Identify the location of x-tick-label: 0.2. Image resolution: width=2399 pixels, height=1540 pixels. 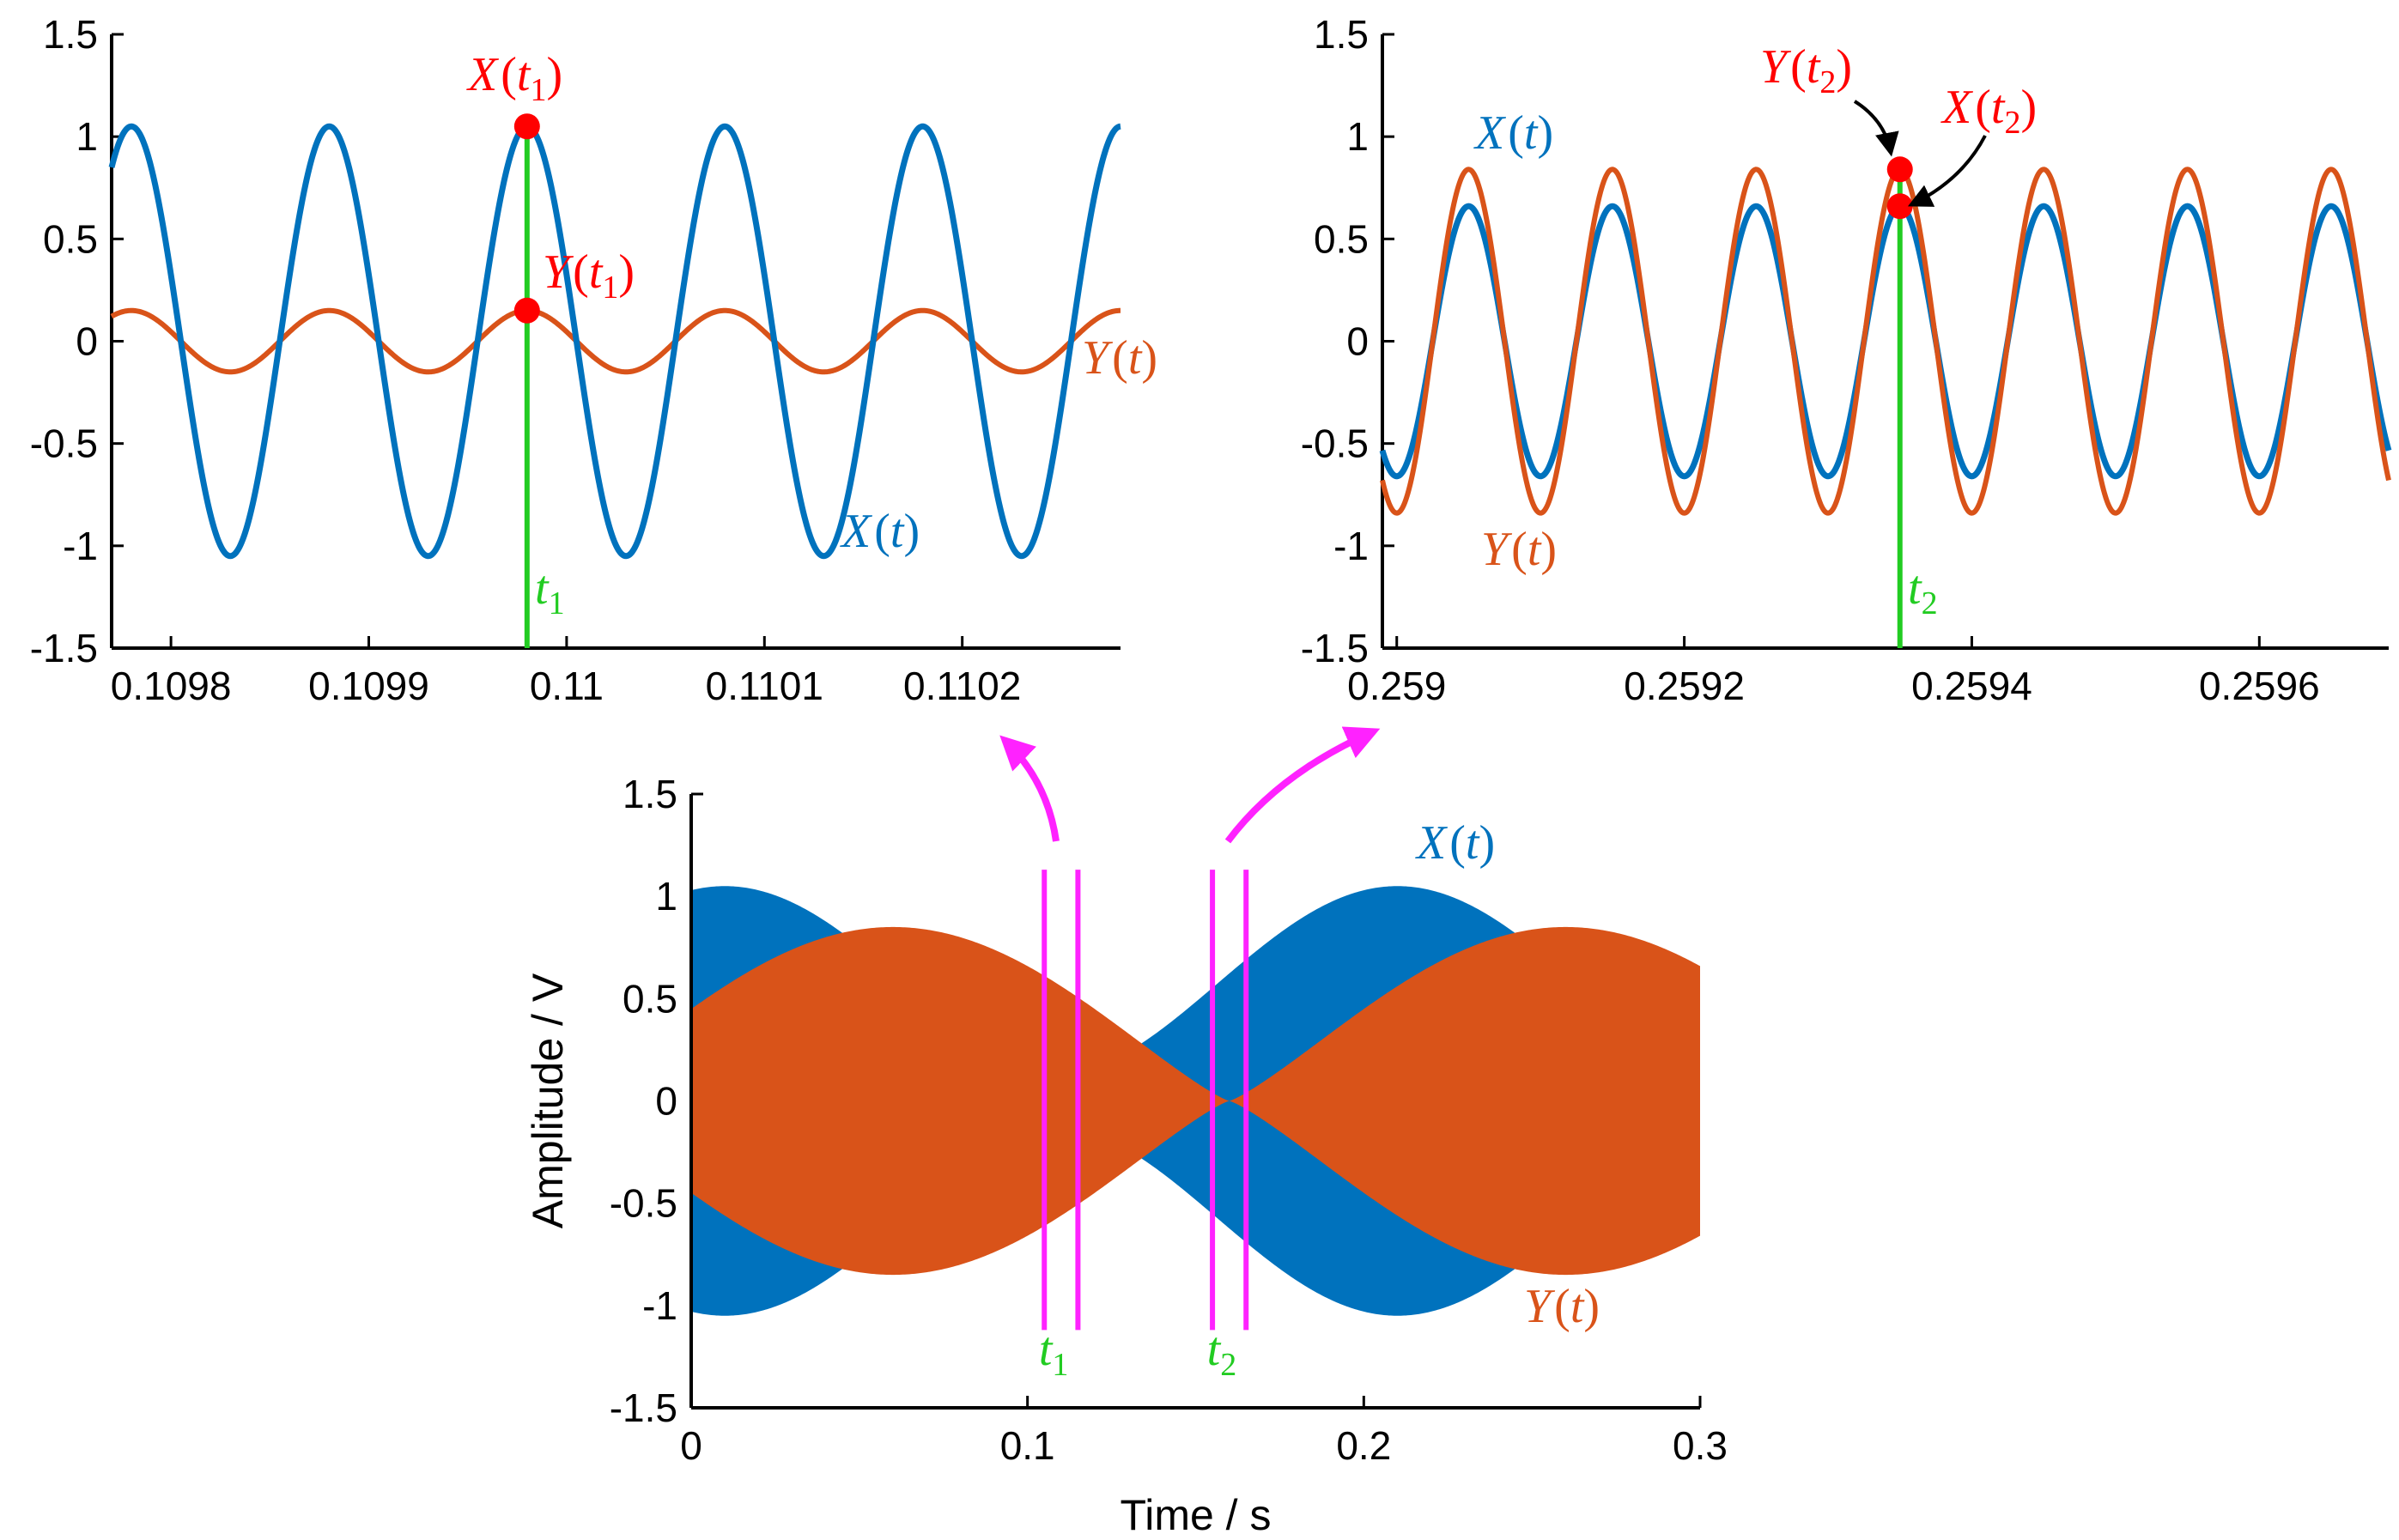
(1363, 1445).